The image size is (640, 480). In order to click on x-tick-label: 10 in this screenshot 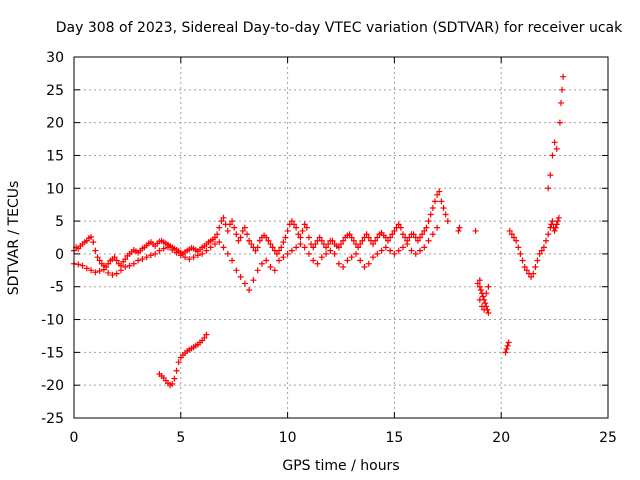, I will do `click(288, 438)`.